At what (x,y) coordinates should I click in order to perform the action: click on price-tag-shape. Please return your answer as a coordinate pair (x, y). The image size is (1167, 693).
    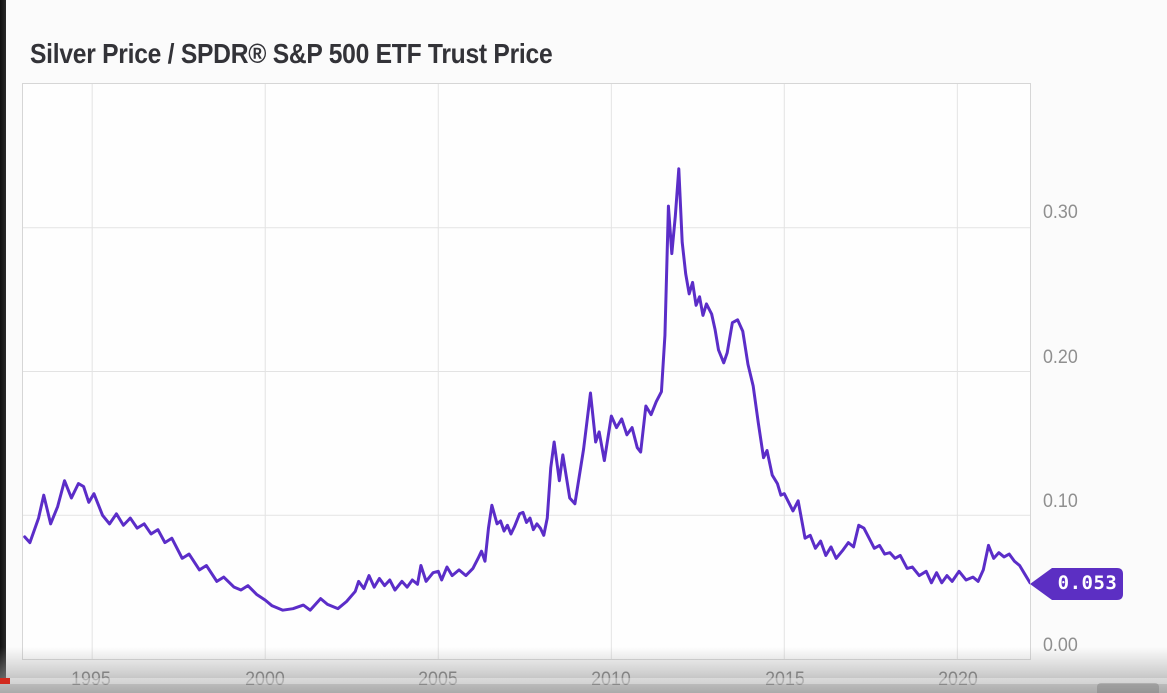
    Looking at the image, I should click on (1076, 583).